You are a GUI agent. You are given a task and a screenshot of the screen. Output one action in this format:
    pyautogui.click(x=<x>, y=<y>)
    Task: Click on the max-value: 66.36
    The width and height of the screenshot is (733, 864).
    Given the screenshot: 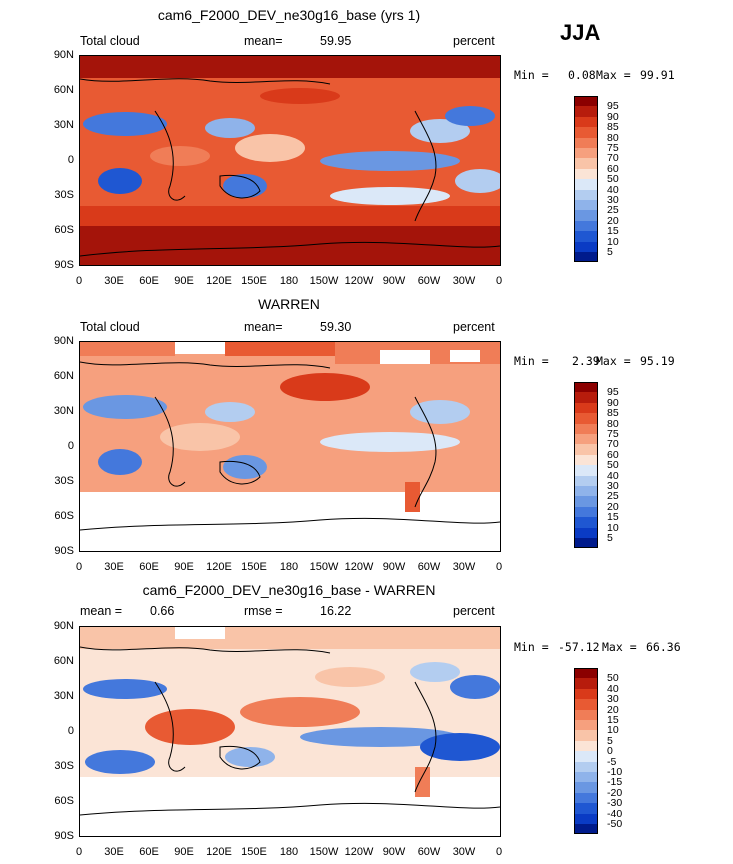 What is the action you would take?
    pyautogui.click(x=663, y=647)
    